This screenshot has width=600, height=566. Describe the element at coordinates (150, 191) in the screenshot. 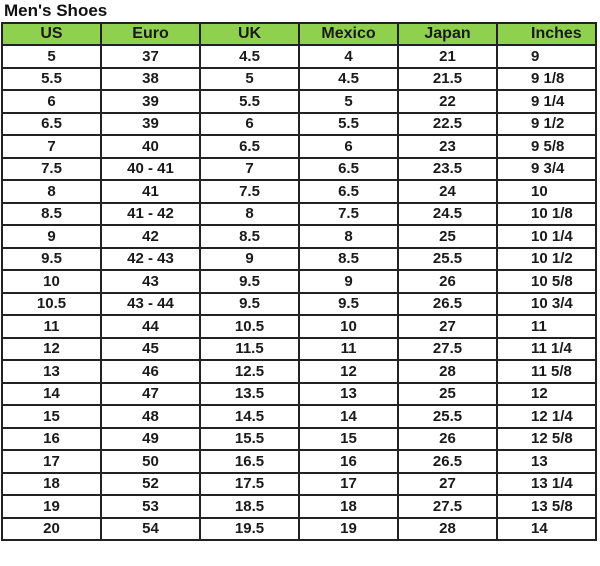

I see `cell-euro: 41` at that location.